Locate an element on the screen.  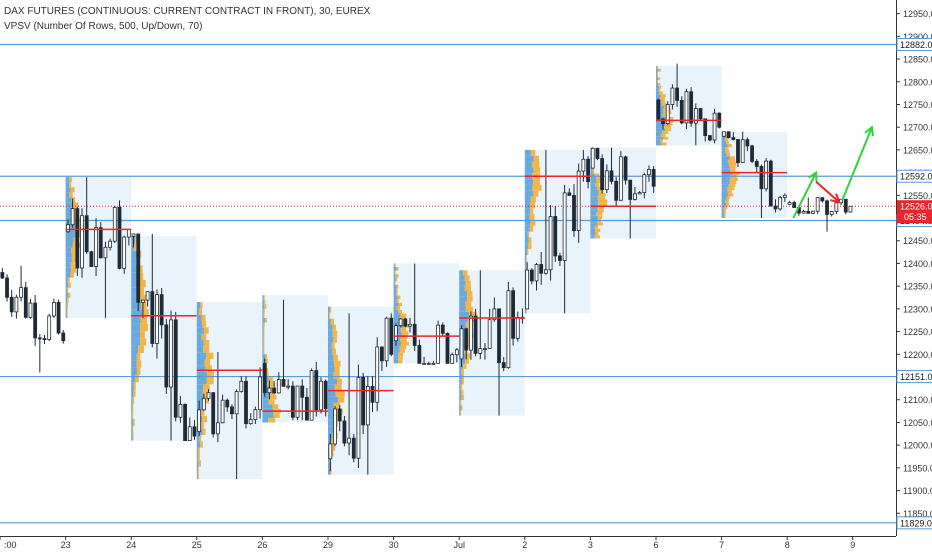
x-tick-label: 25 is located at coordinates (197, 545).